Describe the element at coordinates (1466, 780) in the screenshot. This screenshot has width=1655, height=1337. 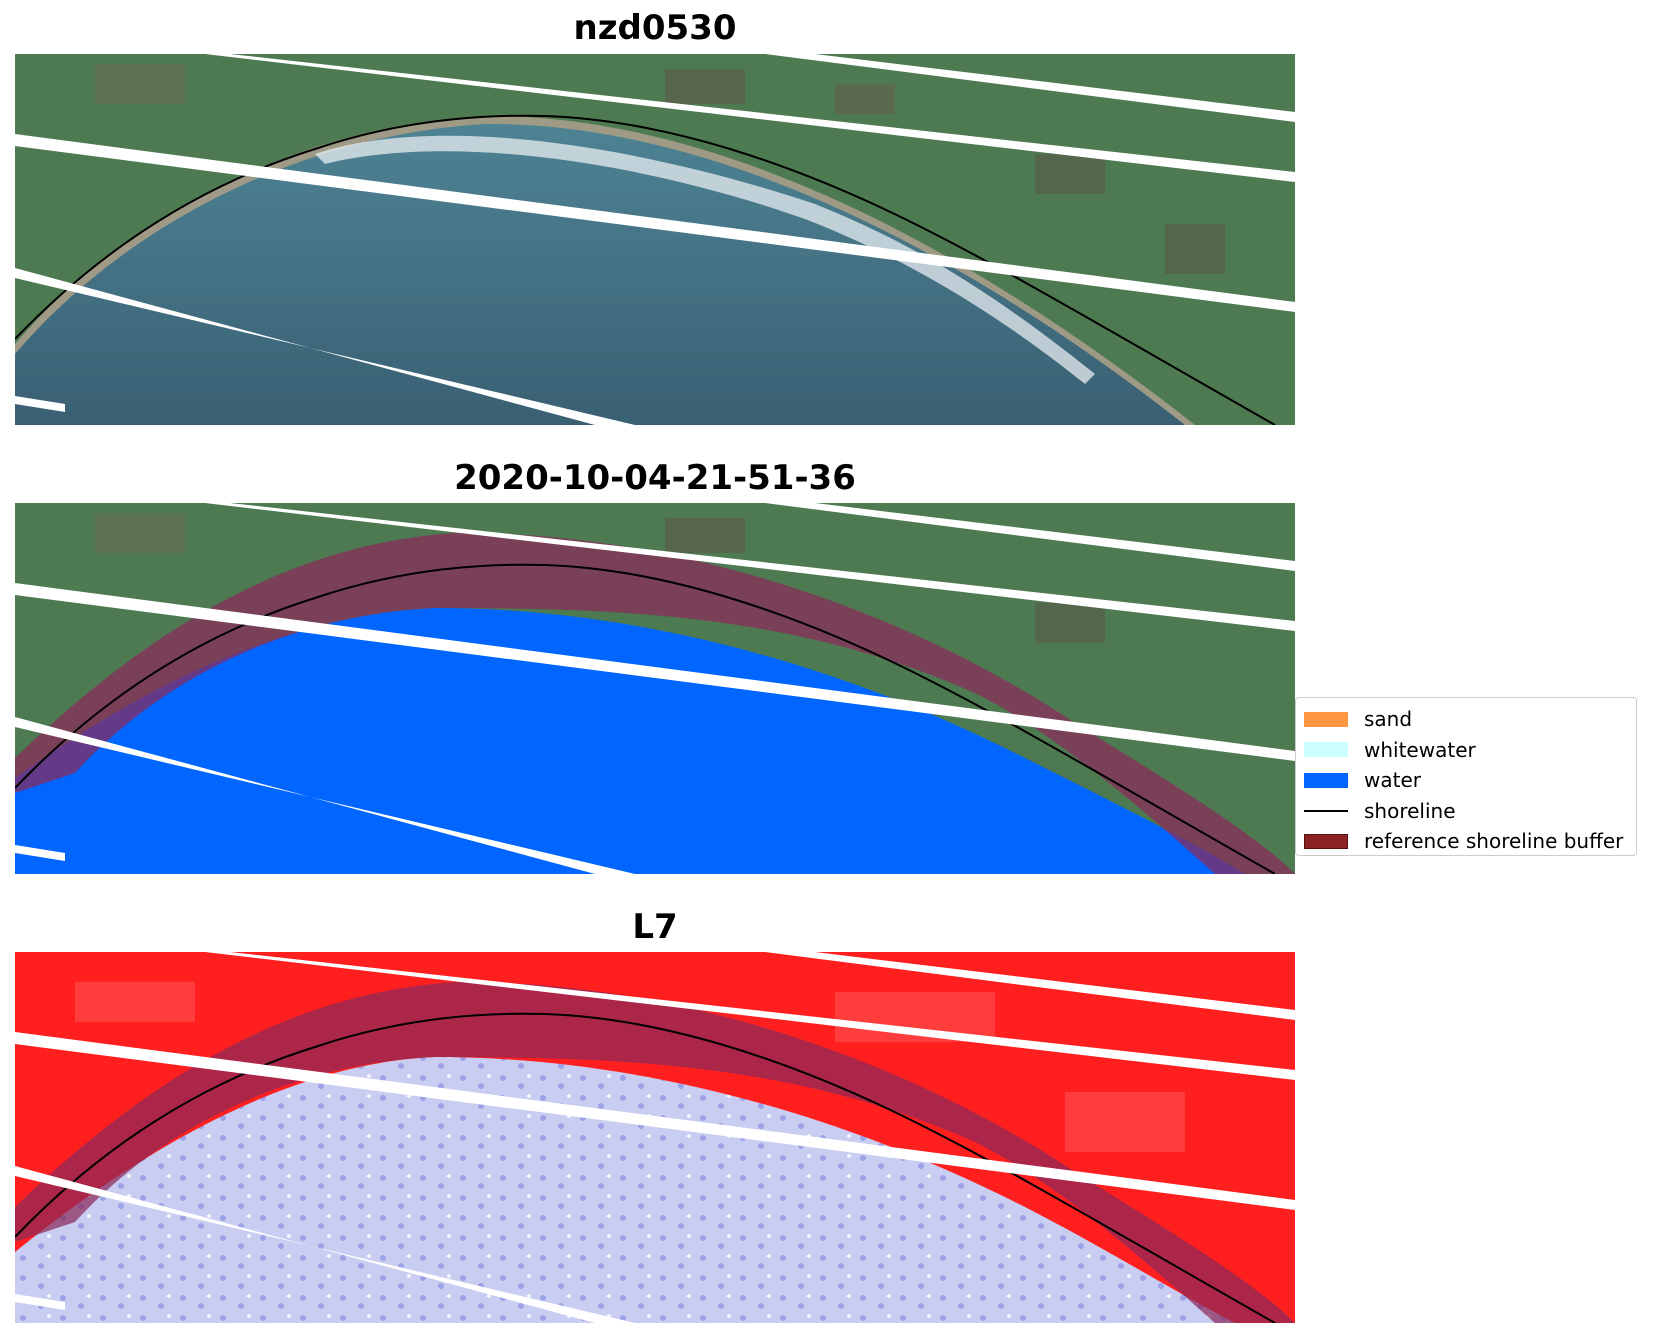
I see `legend-item-water: water` at that location.